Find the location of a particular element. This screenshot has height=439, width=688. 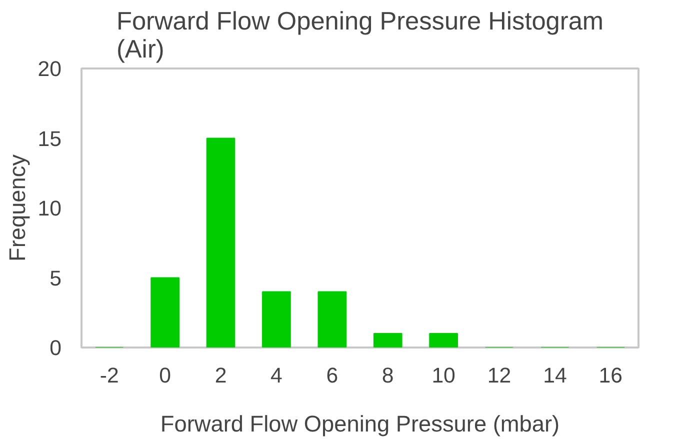

x-tick-label: 12 is located at coordinates (499, 376).